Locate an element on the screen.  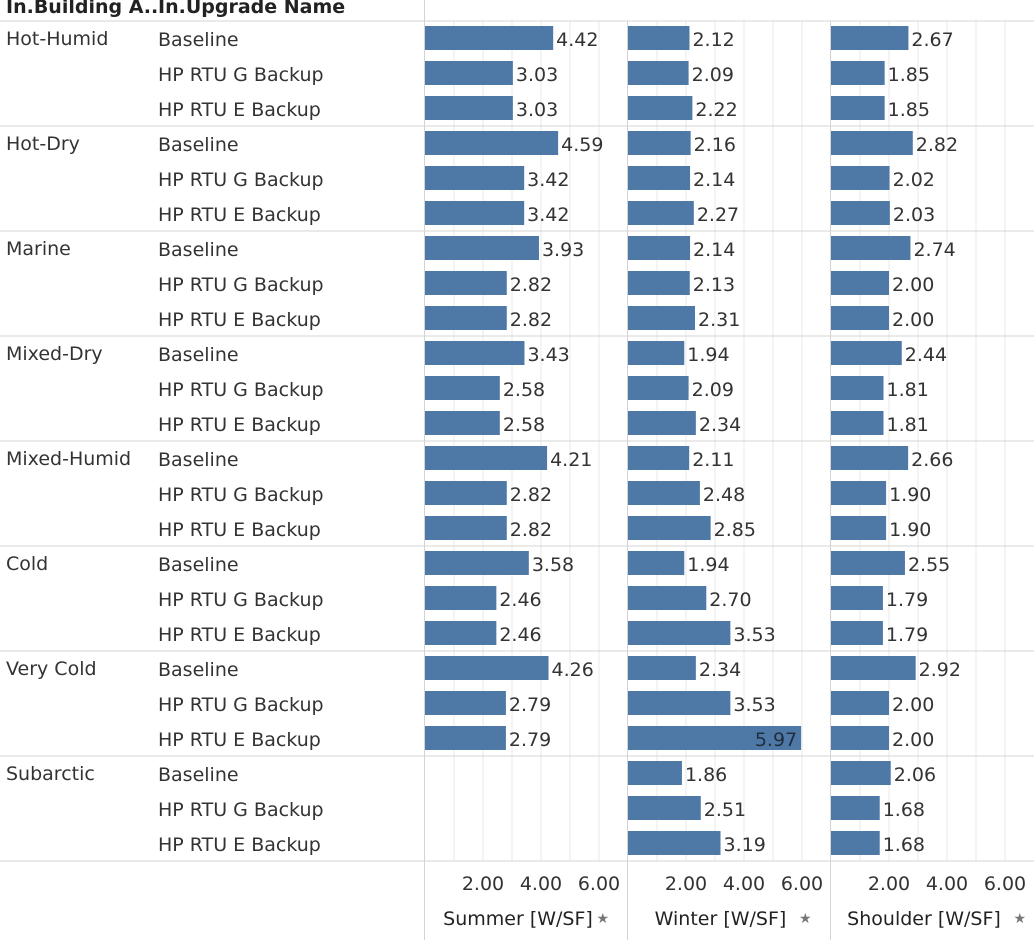
header-upgrade-name: In.Upgrade Name is located at coordinates (252, 9).